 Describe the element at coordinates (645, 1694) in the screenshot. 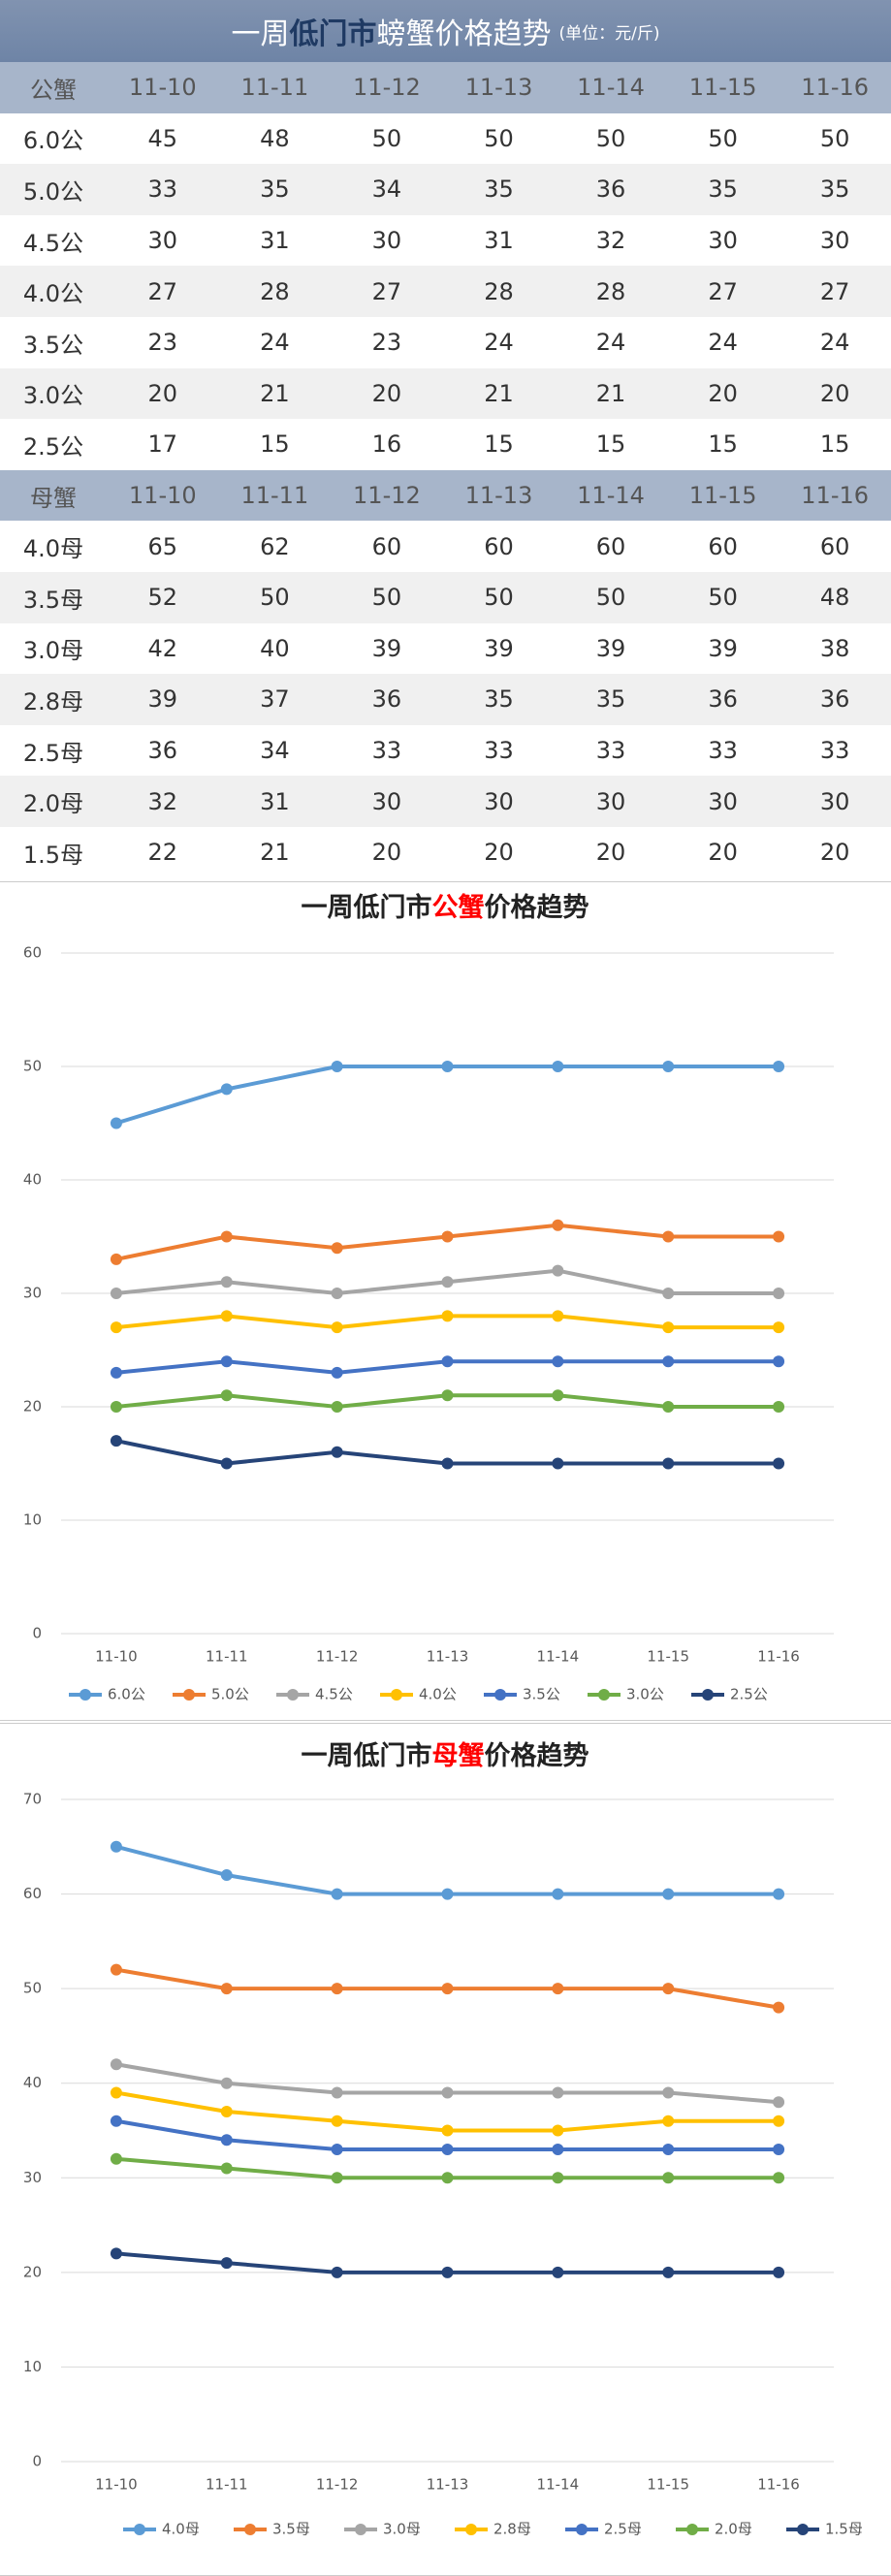

I see `legend-label: 3.0公` at that location.